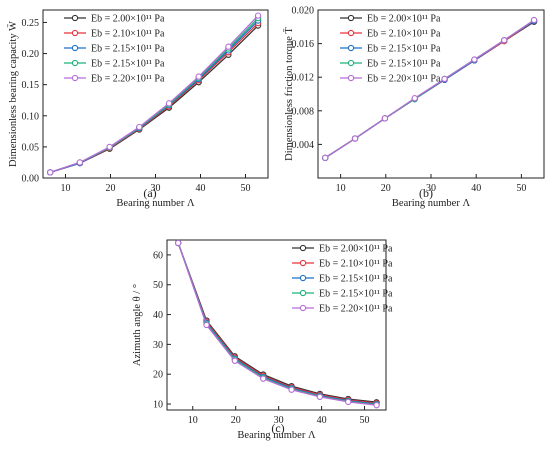 The width and height of the screenshot is (550, 468). What do you see at coordinates (158, 285) in the screenshot?
I see `y-tick-label: 50` at bounding box center [158, 285].